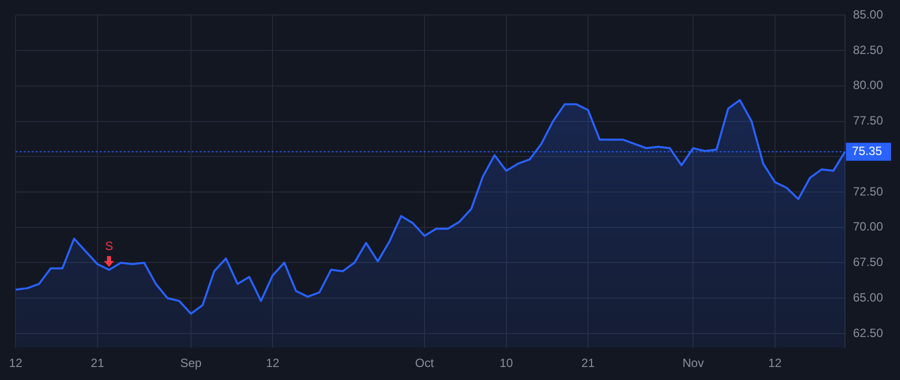 The width and height of the screenshot is (900, 380). I want to click on y-tick-label: 62.50, so click(868, 333).